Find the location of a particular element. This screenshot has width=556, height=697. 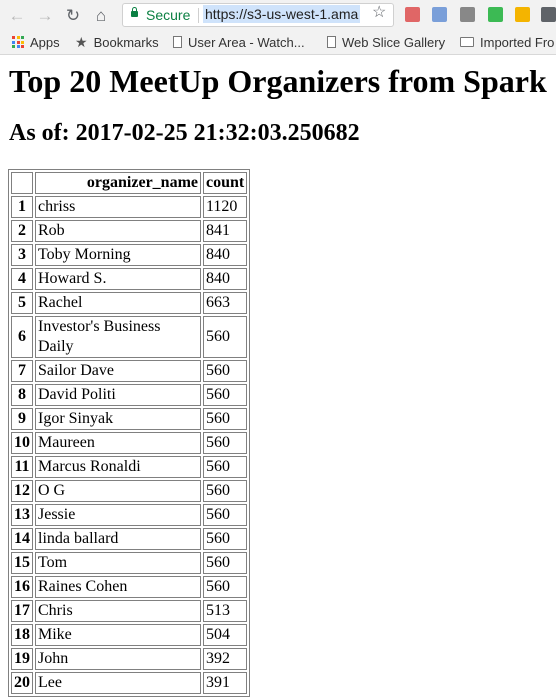

count-cell: 504 is located at coordinates (225, 635).